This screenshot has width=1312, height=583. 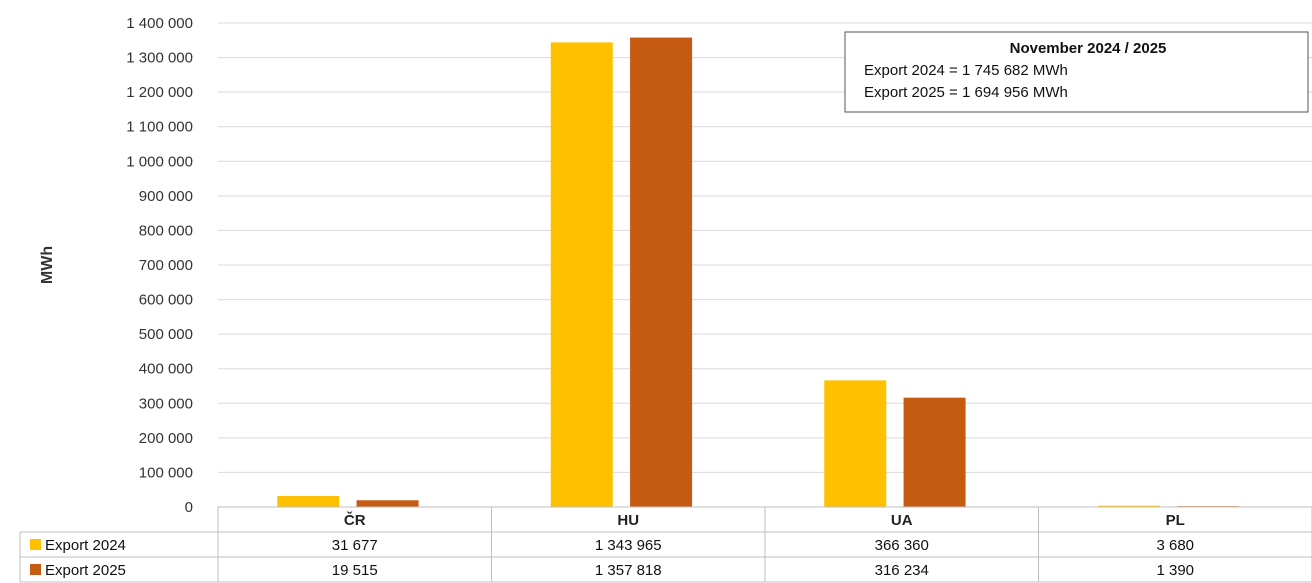 What do you see at coordinates (855, 443) in the screenshot?
I see `bar-ua-2024` at bounding box center [855, 443].